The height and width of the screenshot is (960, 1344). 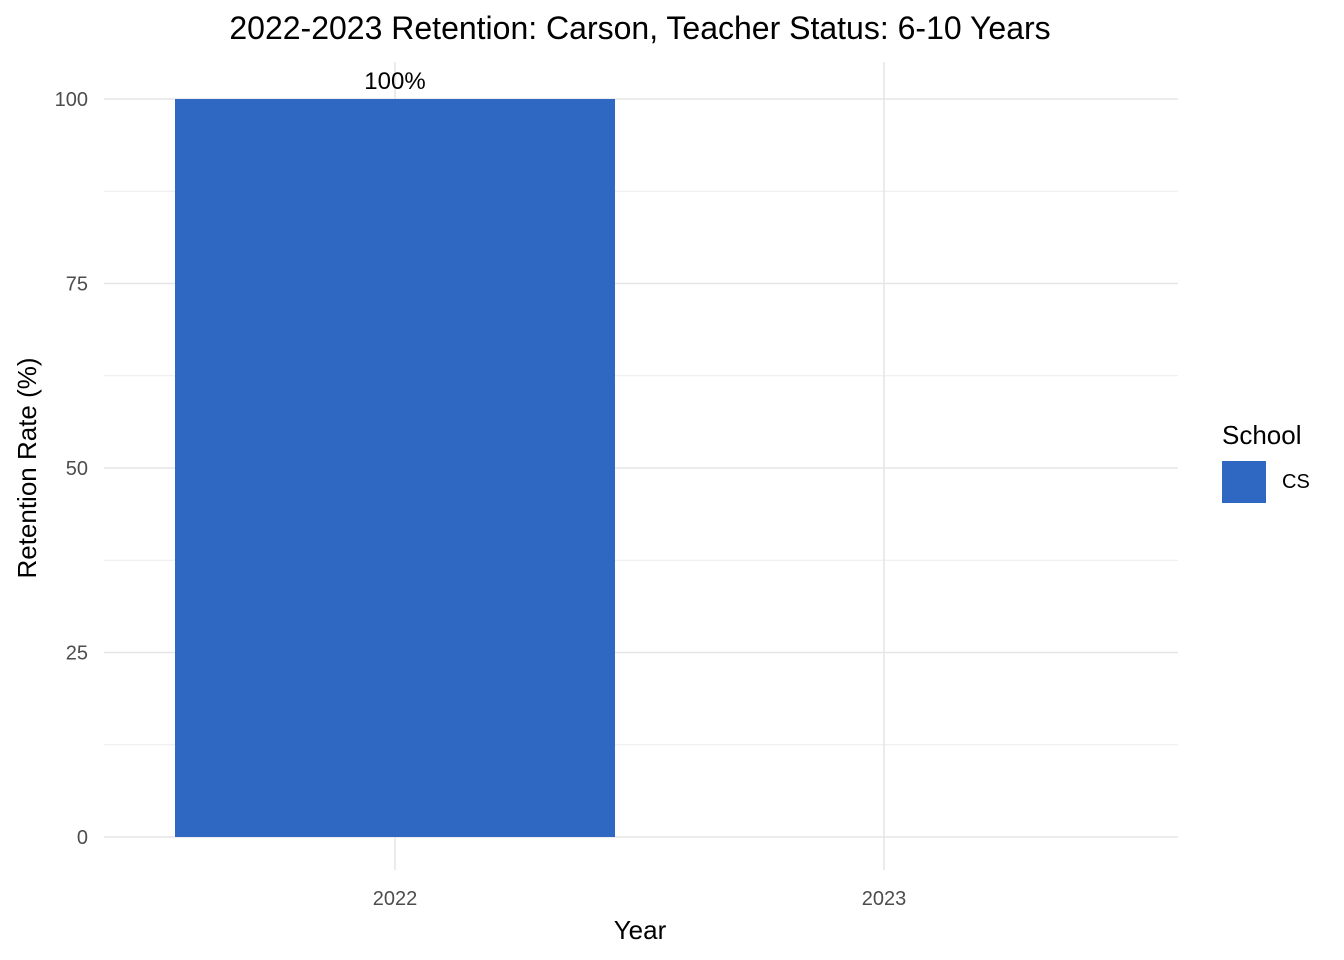 What do you see at coordinates (395, 899) in the screenshot?
I see `x-tick-label: 2022` at bounding box center [395, 899].